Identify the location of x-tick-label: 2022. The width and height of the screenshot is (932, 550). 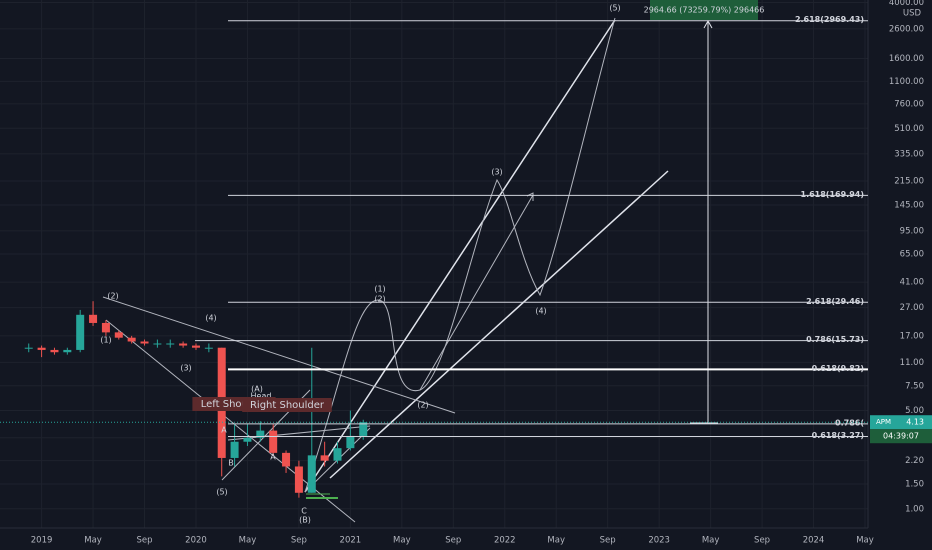
(505, 541).